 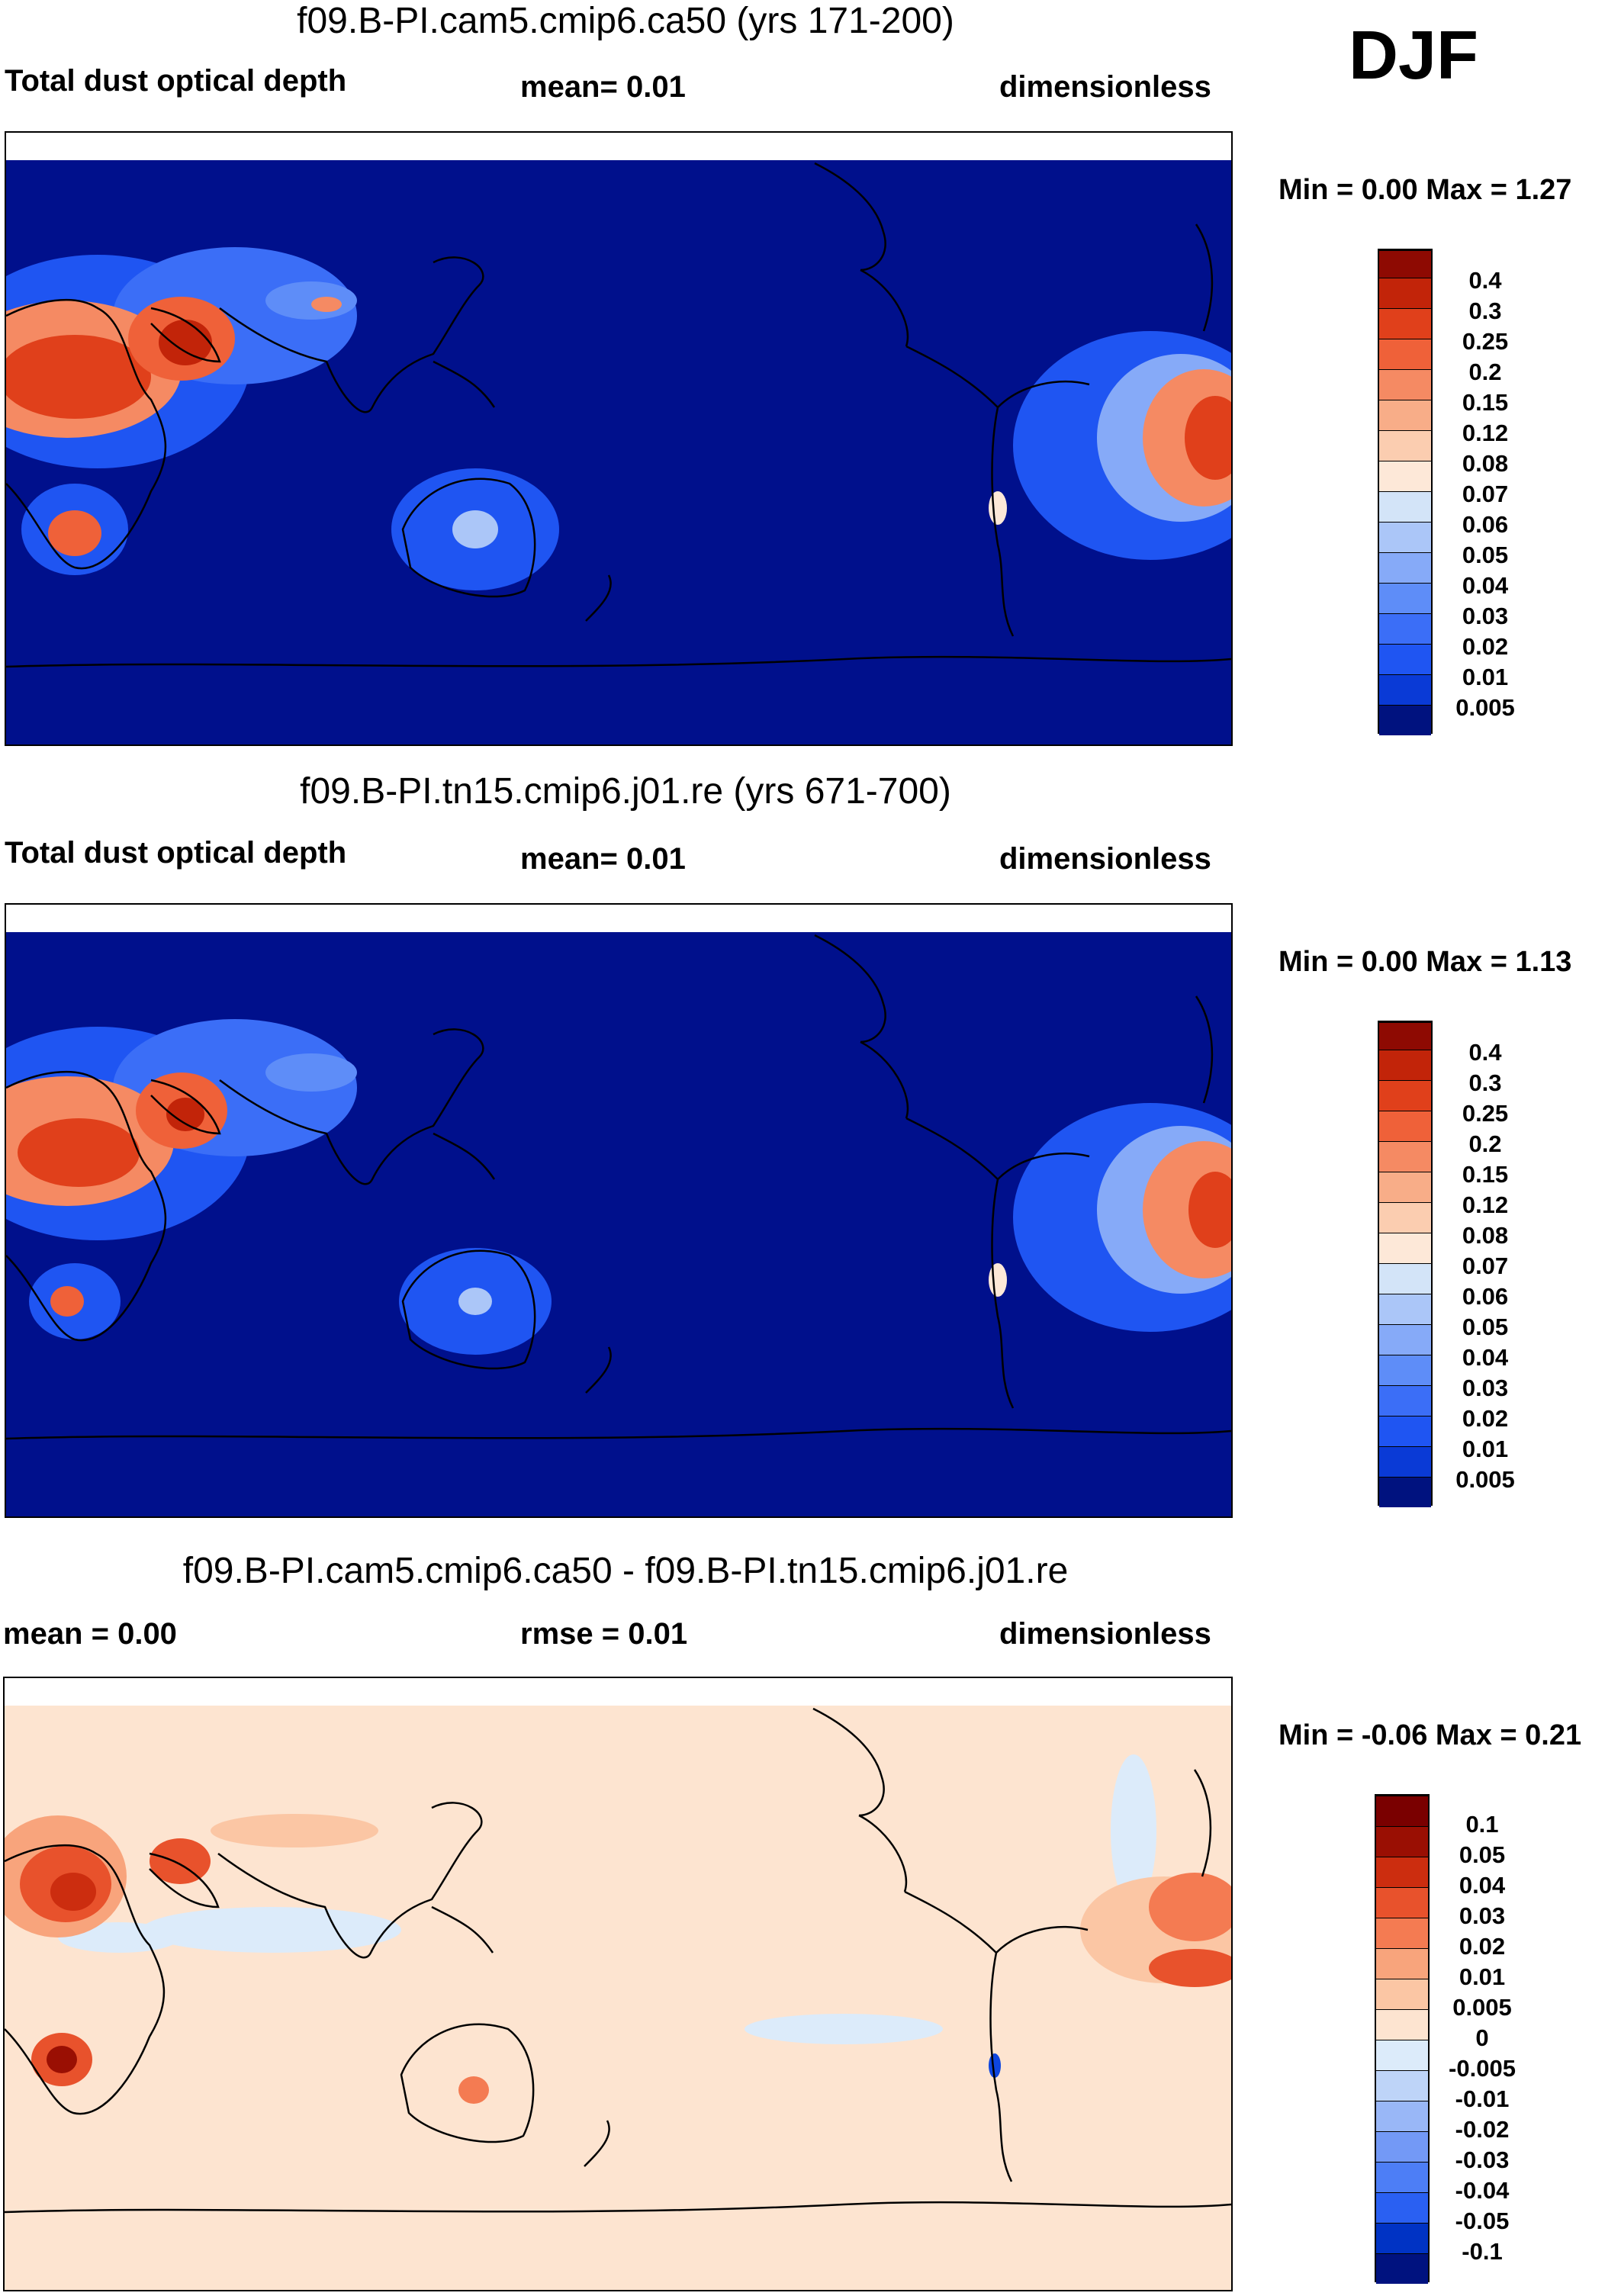 I want to click on colorbar-tick: -0.05, so click(x=1482, y=2221).